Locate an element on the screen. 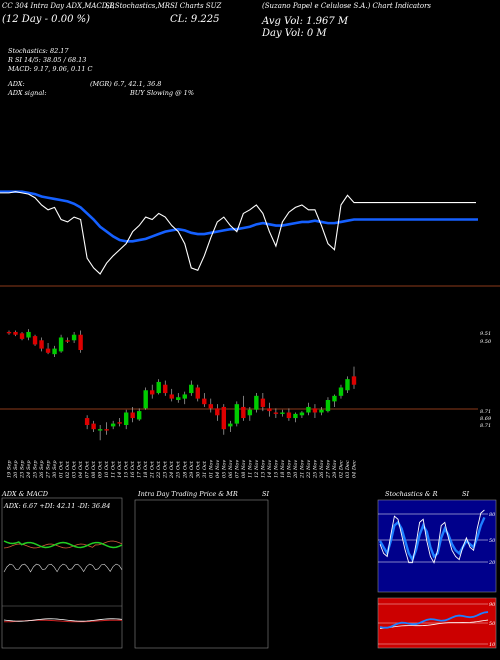 The width and height of the screenshot is (500, 660). x-tick-label: 13 Nov is located at coordinates (263, 469).